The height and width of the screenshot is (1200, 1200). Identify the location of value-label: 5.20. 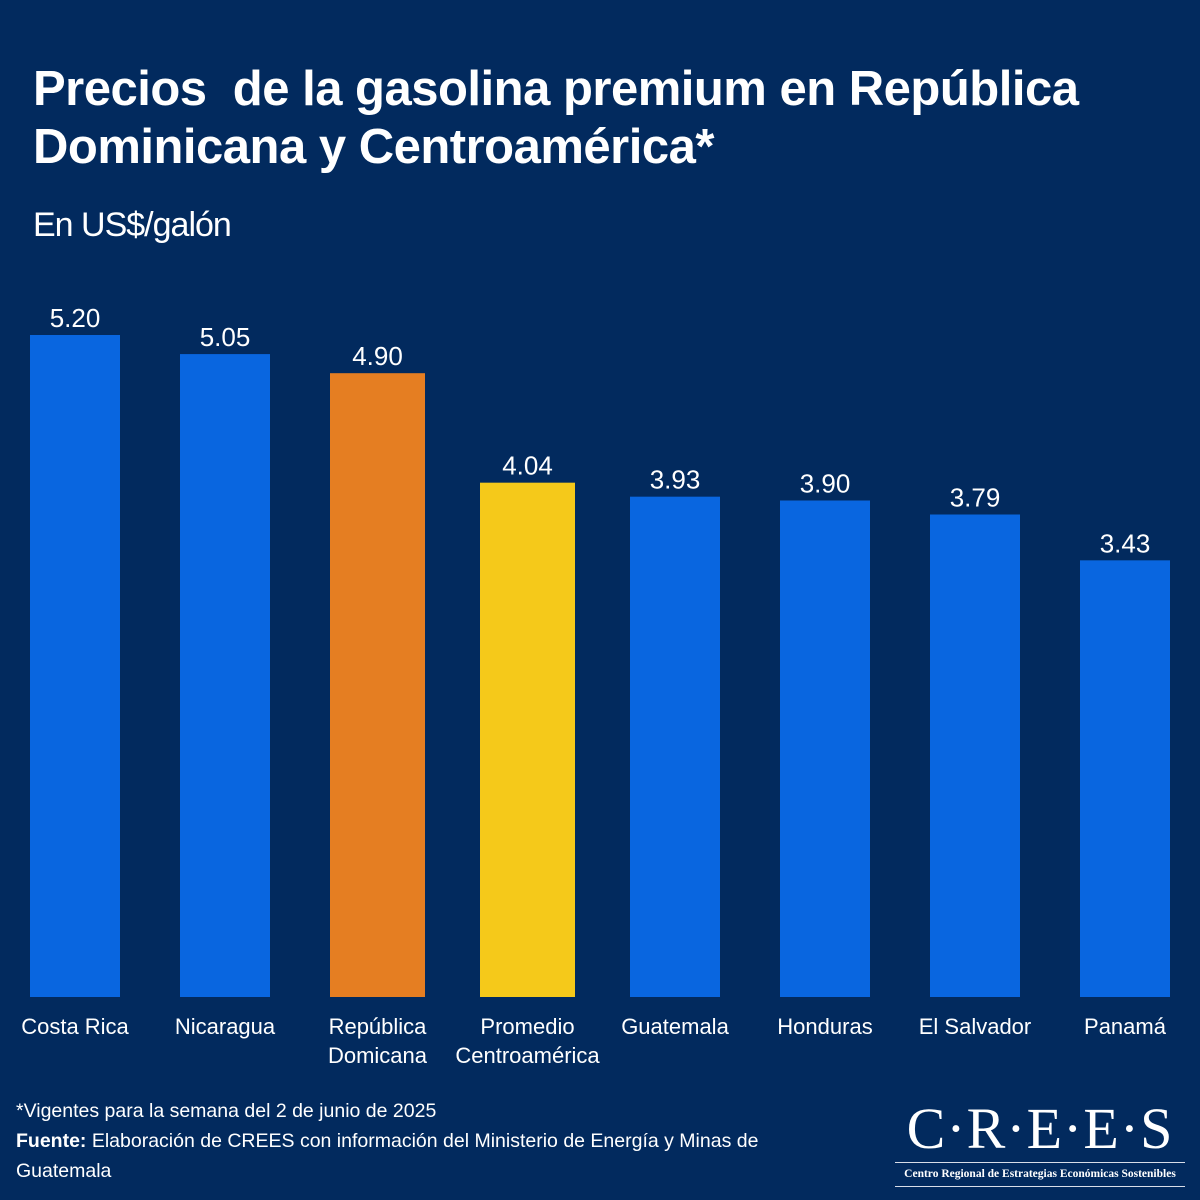
(75, 318).